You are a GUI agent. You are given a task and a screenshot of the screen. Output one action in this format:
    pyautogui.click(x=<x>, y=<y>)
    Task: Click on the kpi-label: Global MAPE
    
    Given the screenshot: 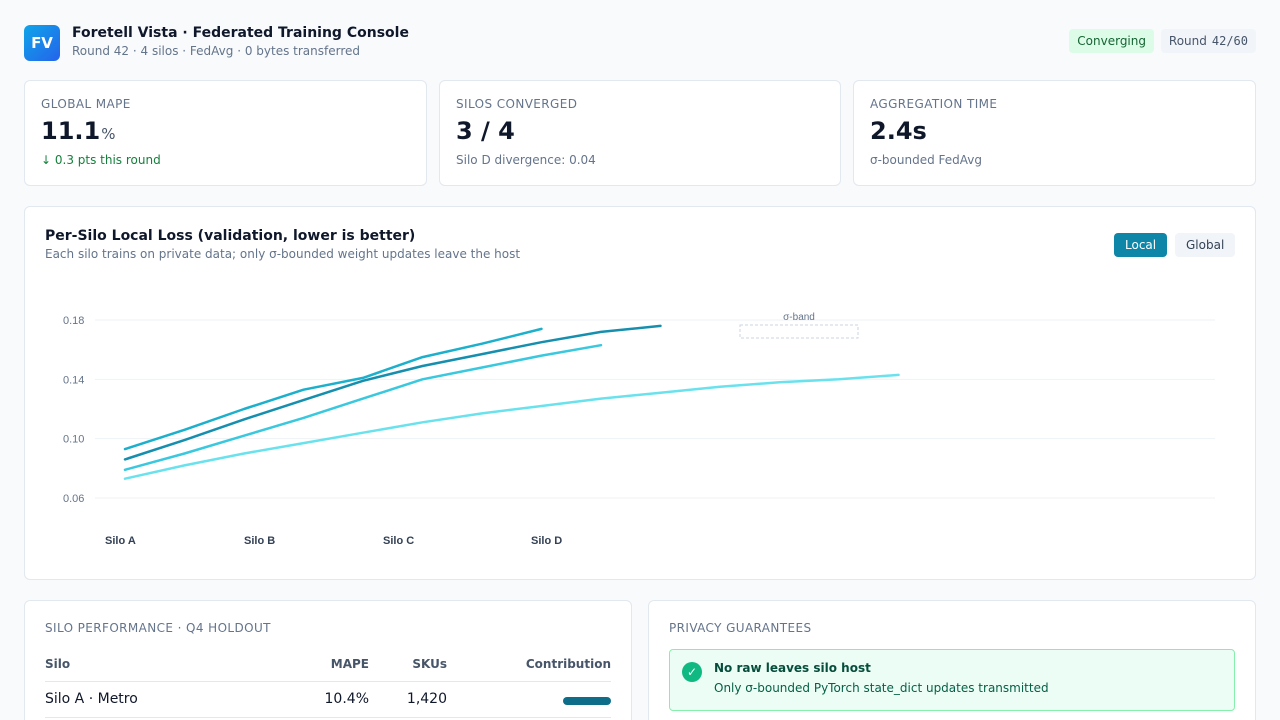 What is the action you would take?
    pyautogui.click(x=86, y=104)
    